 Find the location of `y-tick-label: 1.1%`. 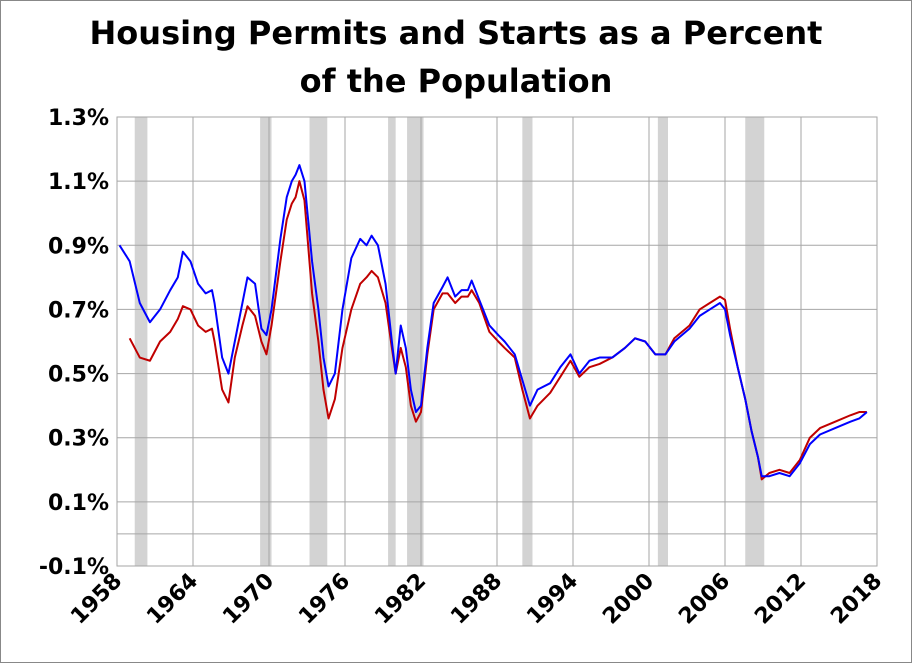

y-tick-label: 1.1% is located at coordinates (78, 182).